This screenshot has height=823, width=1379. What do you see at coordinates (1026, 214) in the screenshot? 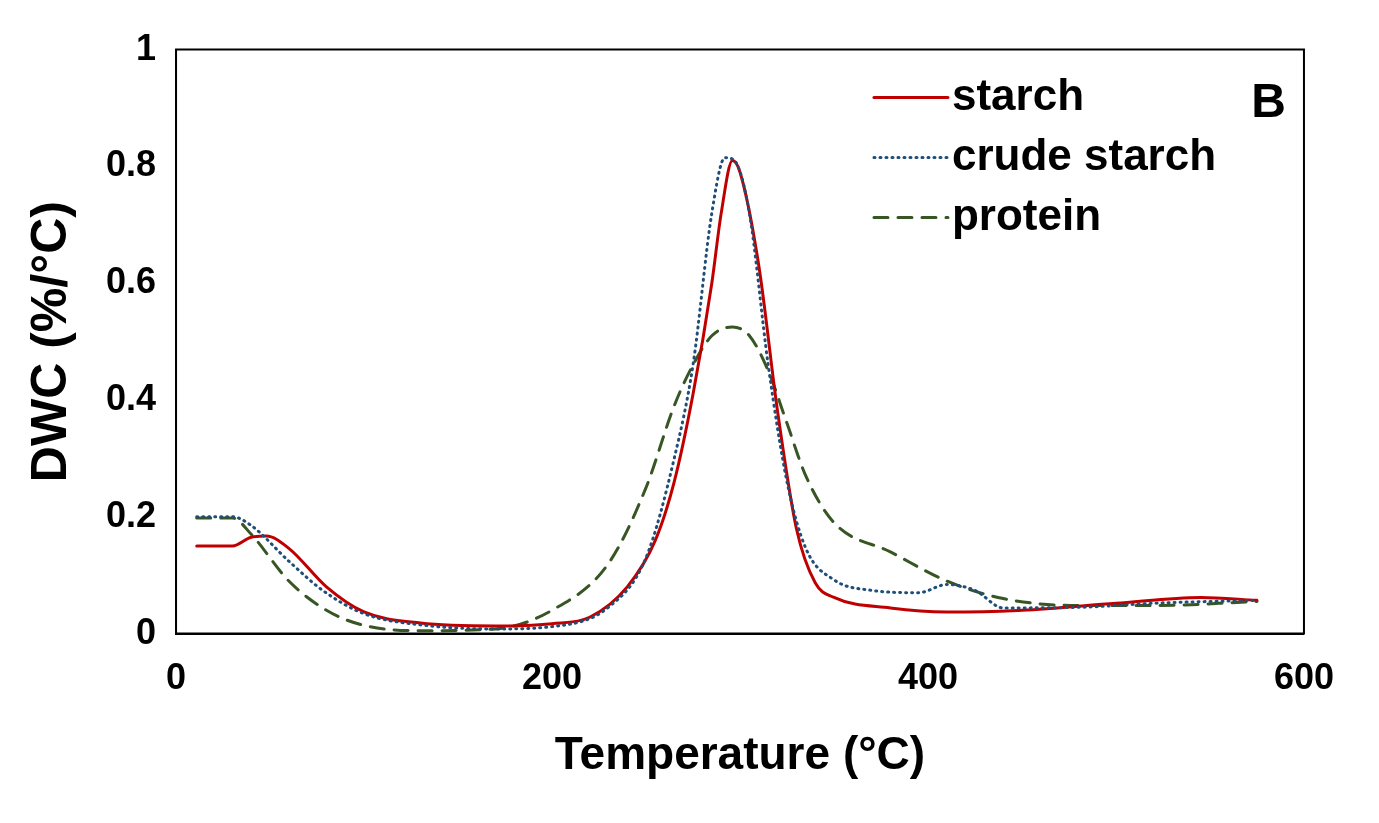
I see `legend-label: protein` at bounding box center [1026, 214].